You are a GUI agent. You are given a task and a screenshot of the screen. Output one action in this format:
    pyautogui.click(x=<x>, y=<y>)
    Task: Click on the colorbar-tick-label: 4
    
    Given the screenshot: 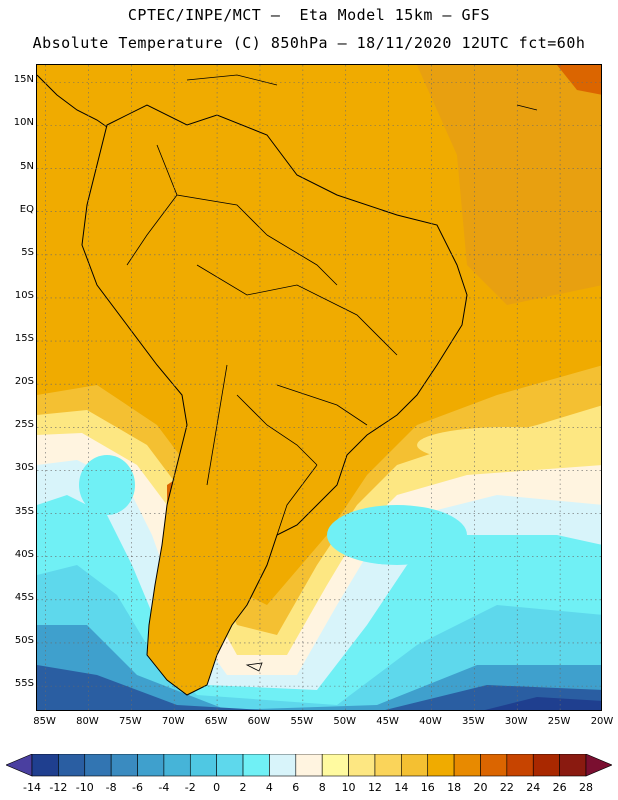 What is the action you would take?
    pyautogui.click(x=269, y=787)
    